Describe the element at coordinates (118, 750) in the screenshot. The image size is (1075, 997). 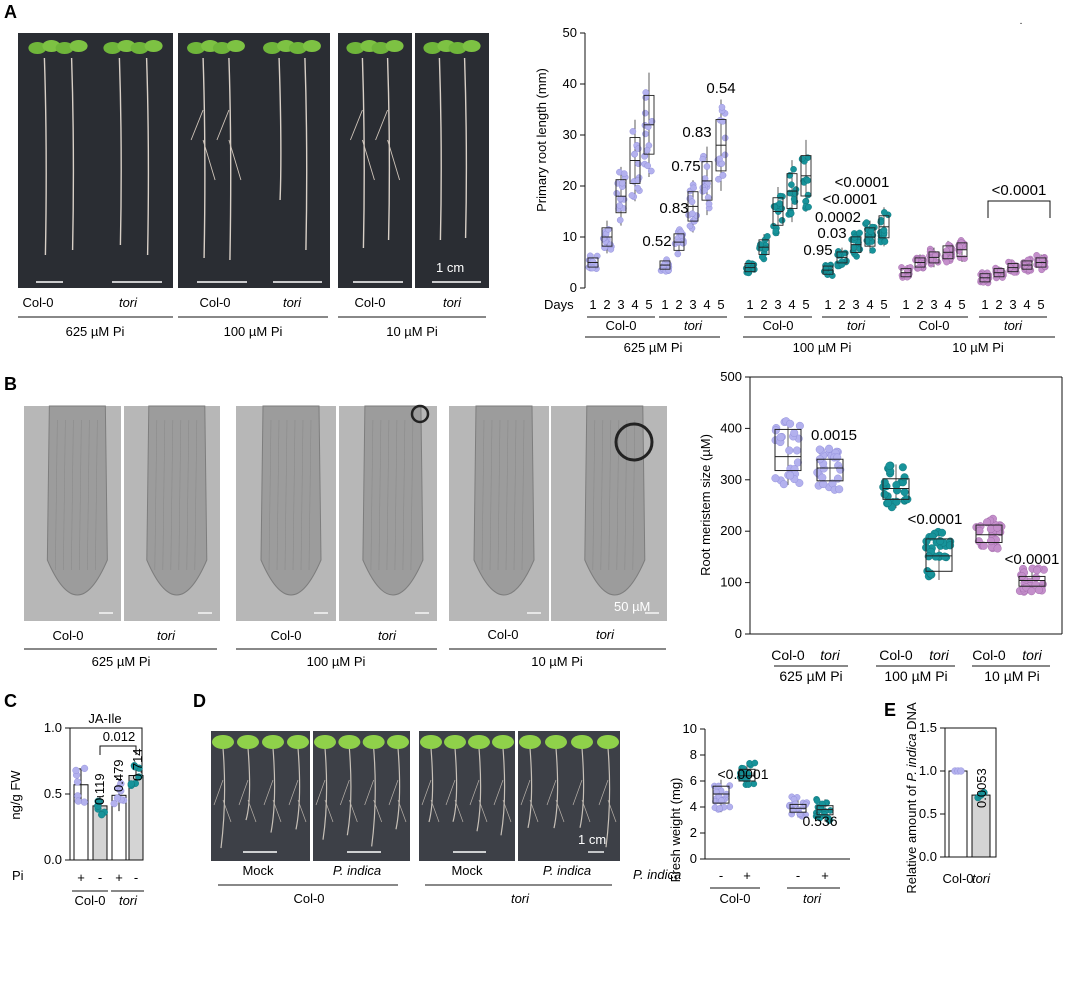
I see `c-bracket` at that location.